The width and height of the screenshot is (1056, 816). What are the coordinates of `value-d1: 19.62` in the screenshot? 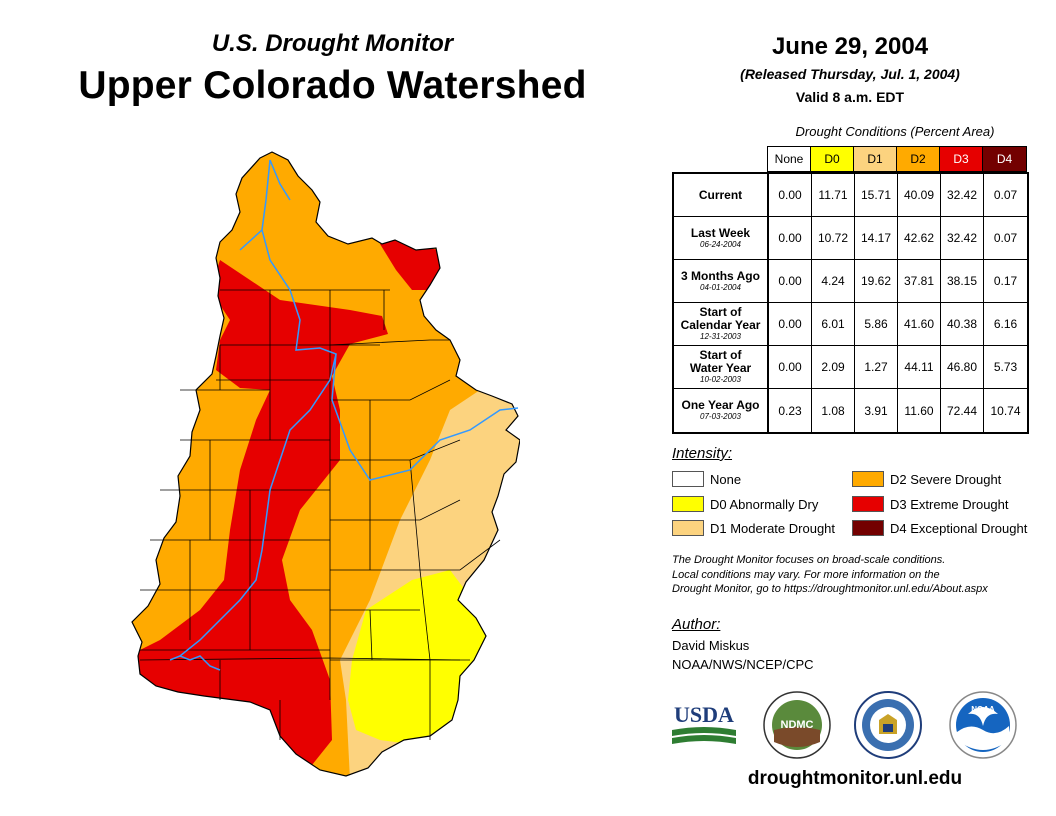 It's located at (876, 281).